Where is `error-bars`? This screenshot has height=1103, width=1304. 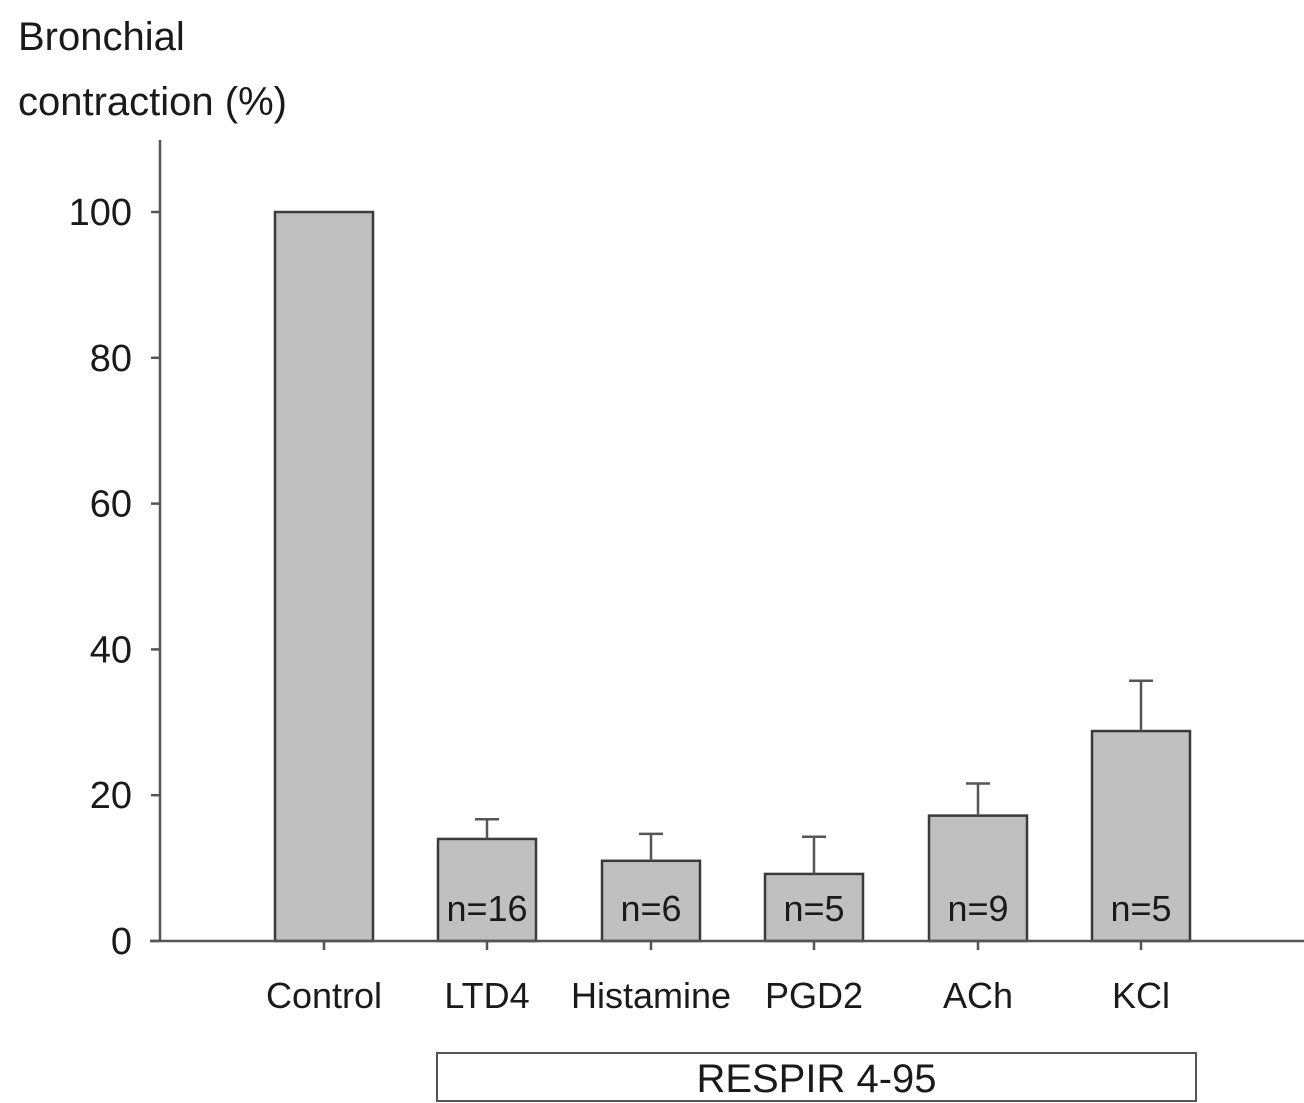 error-bars is located at coordinates (814, 776).